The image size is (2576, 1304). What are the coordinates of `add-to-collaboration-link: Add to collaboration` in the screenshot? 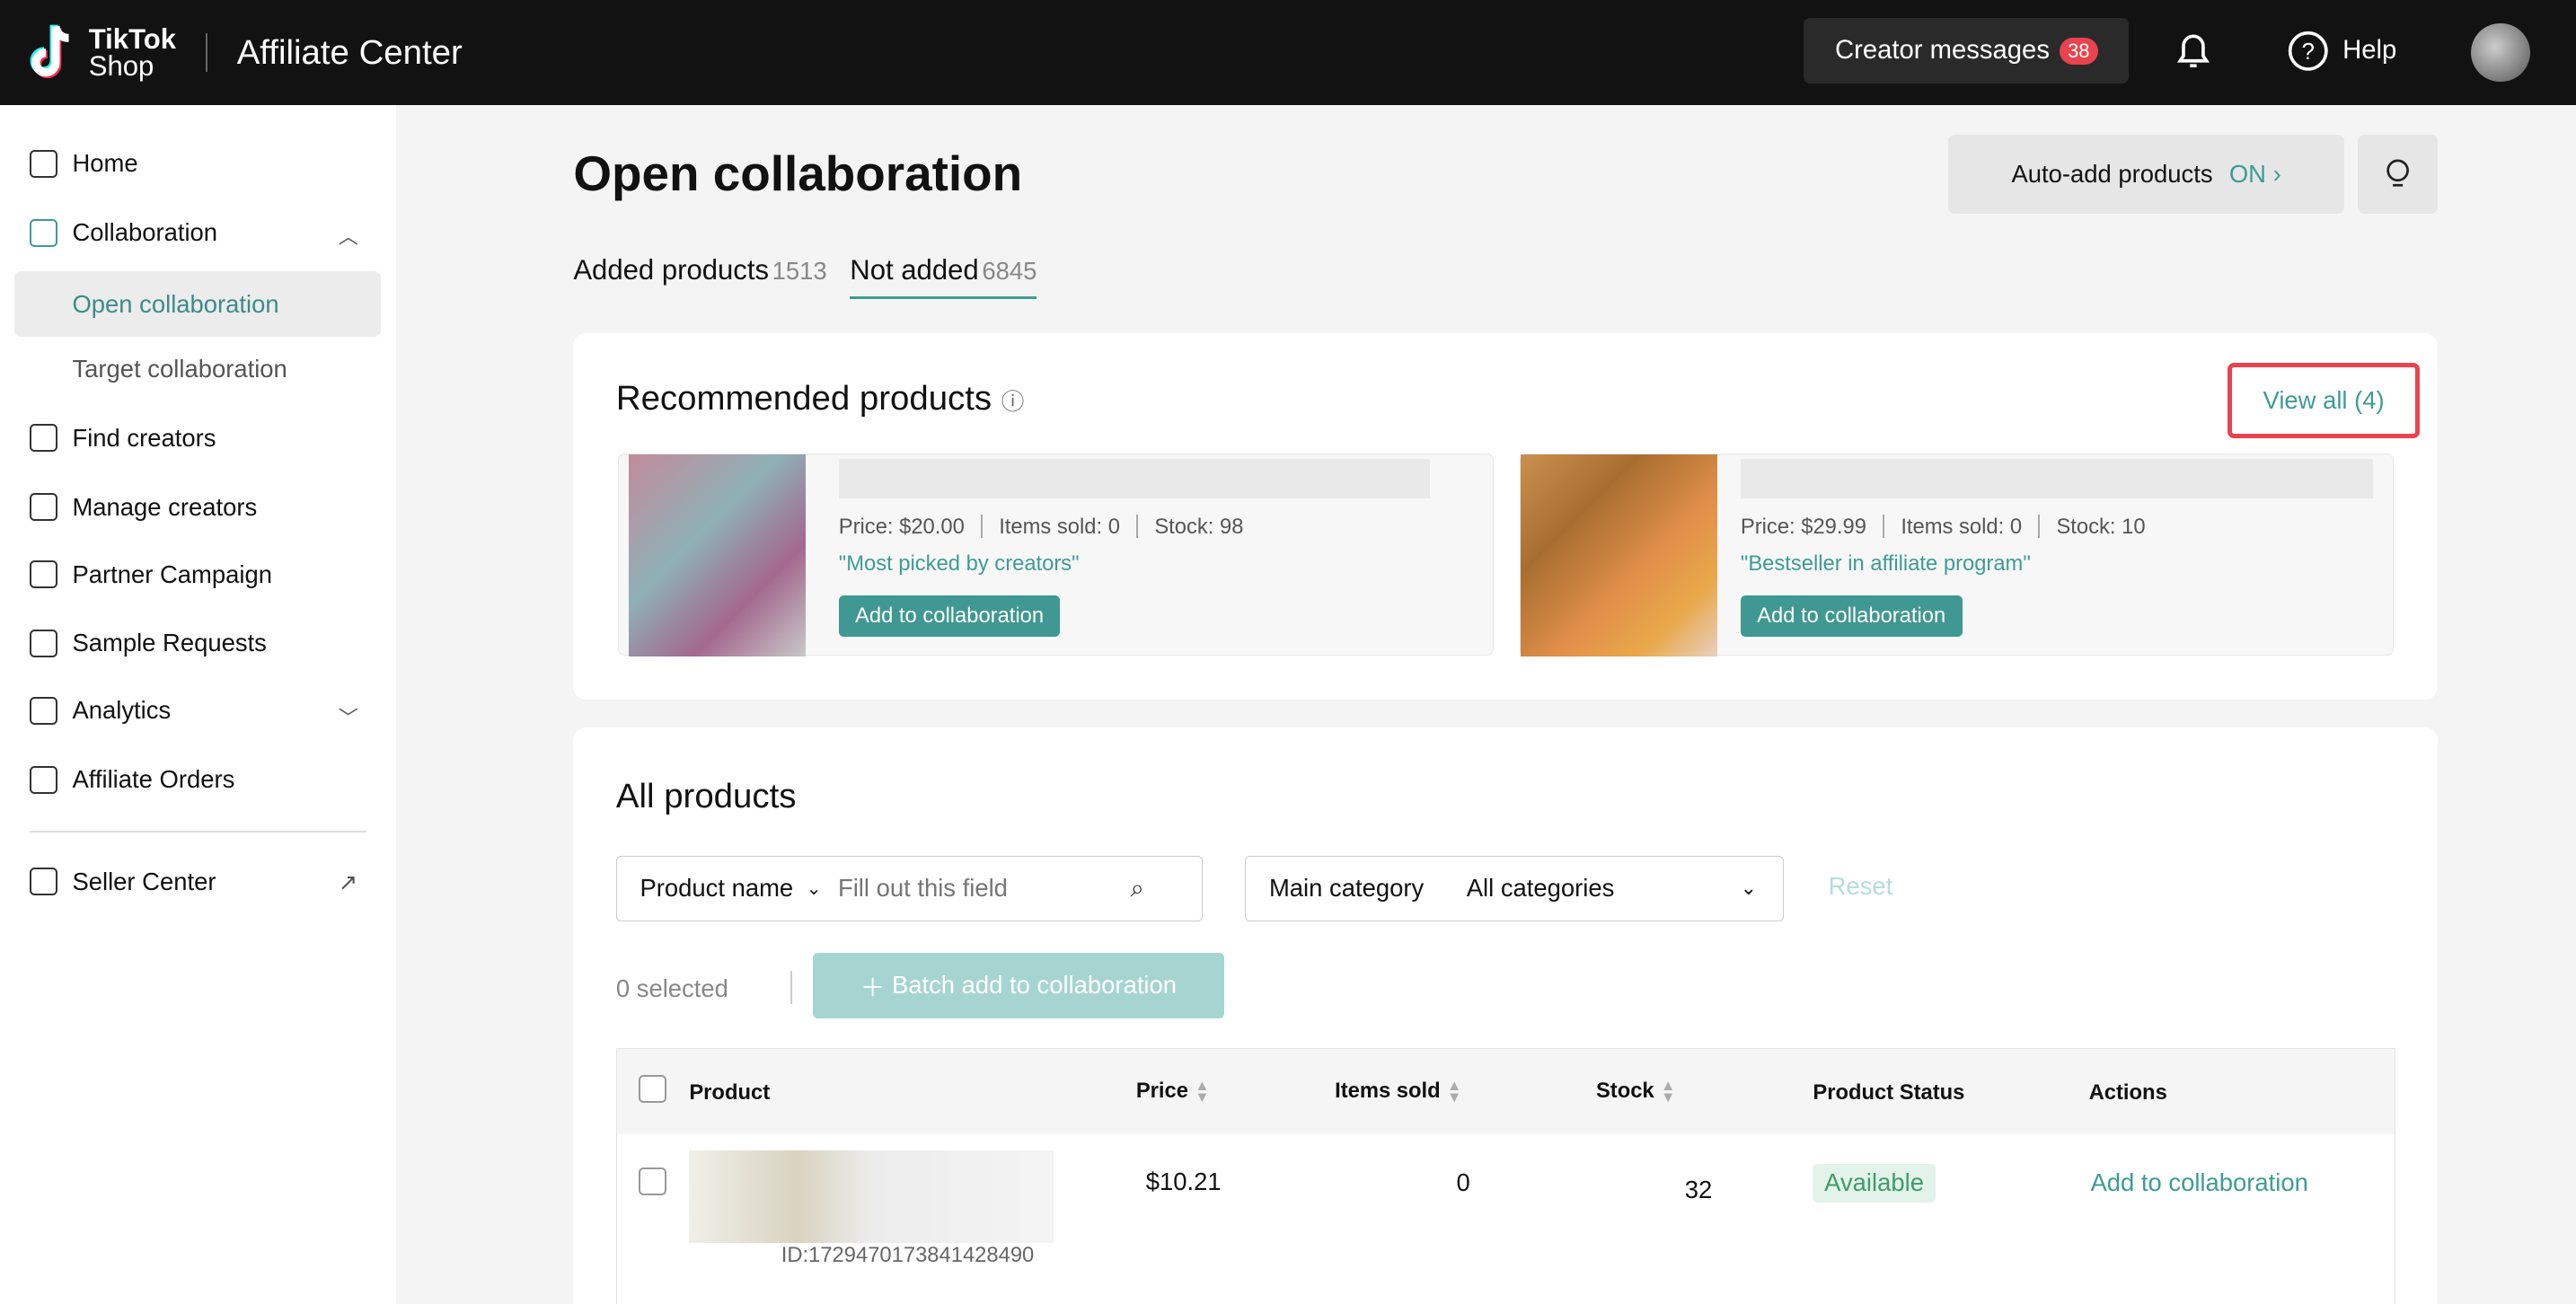 It's located at (2199, 1182).